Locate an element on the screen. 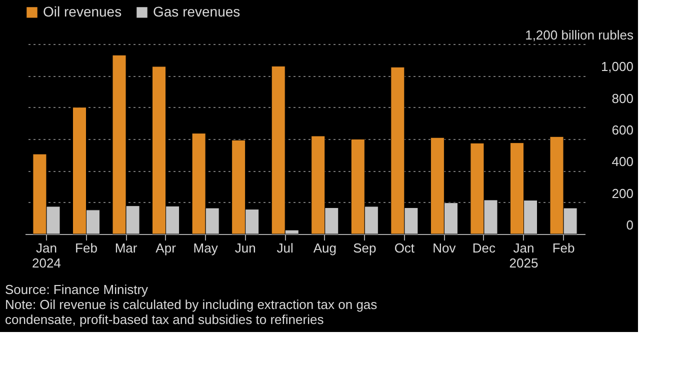 The height and width of the screenshot is (375, 700). x-tick-label: Jul is located at coordinates (285, 248).